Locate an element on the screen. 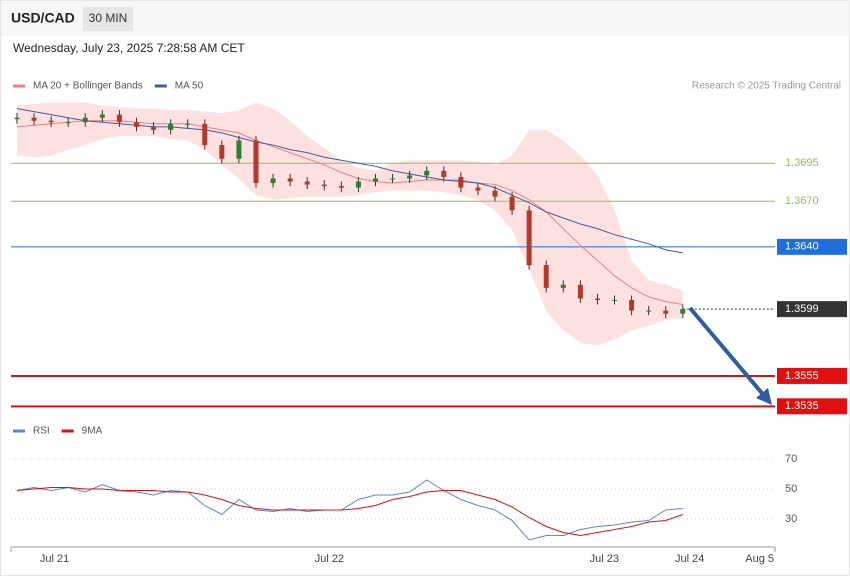 The height and width of the screenshot is (581, 850). level-label: 1.3555 is located at coordinates (802, 376).